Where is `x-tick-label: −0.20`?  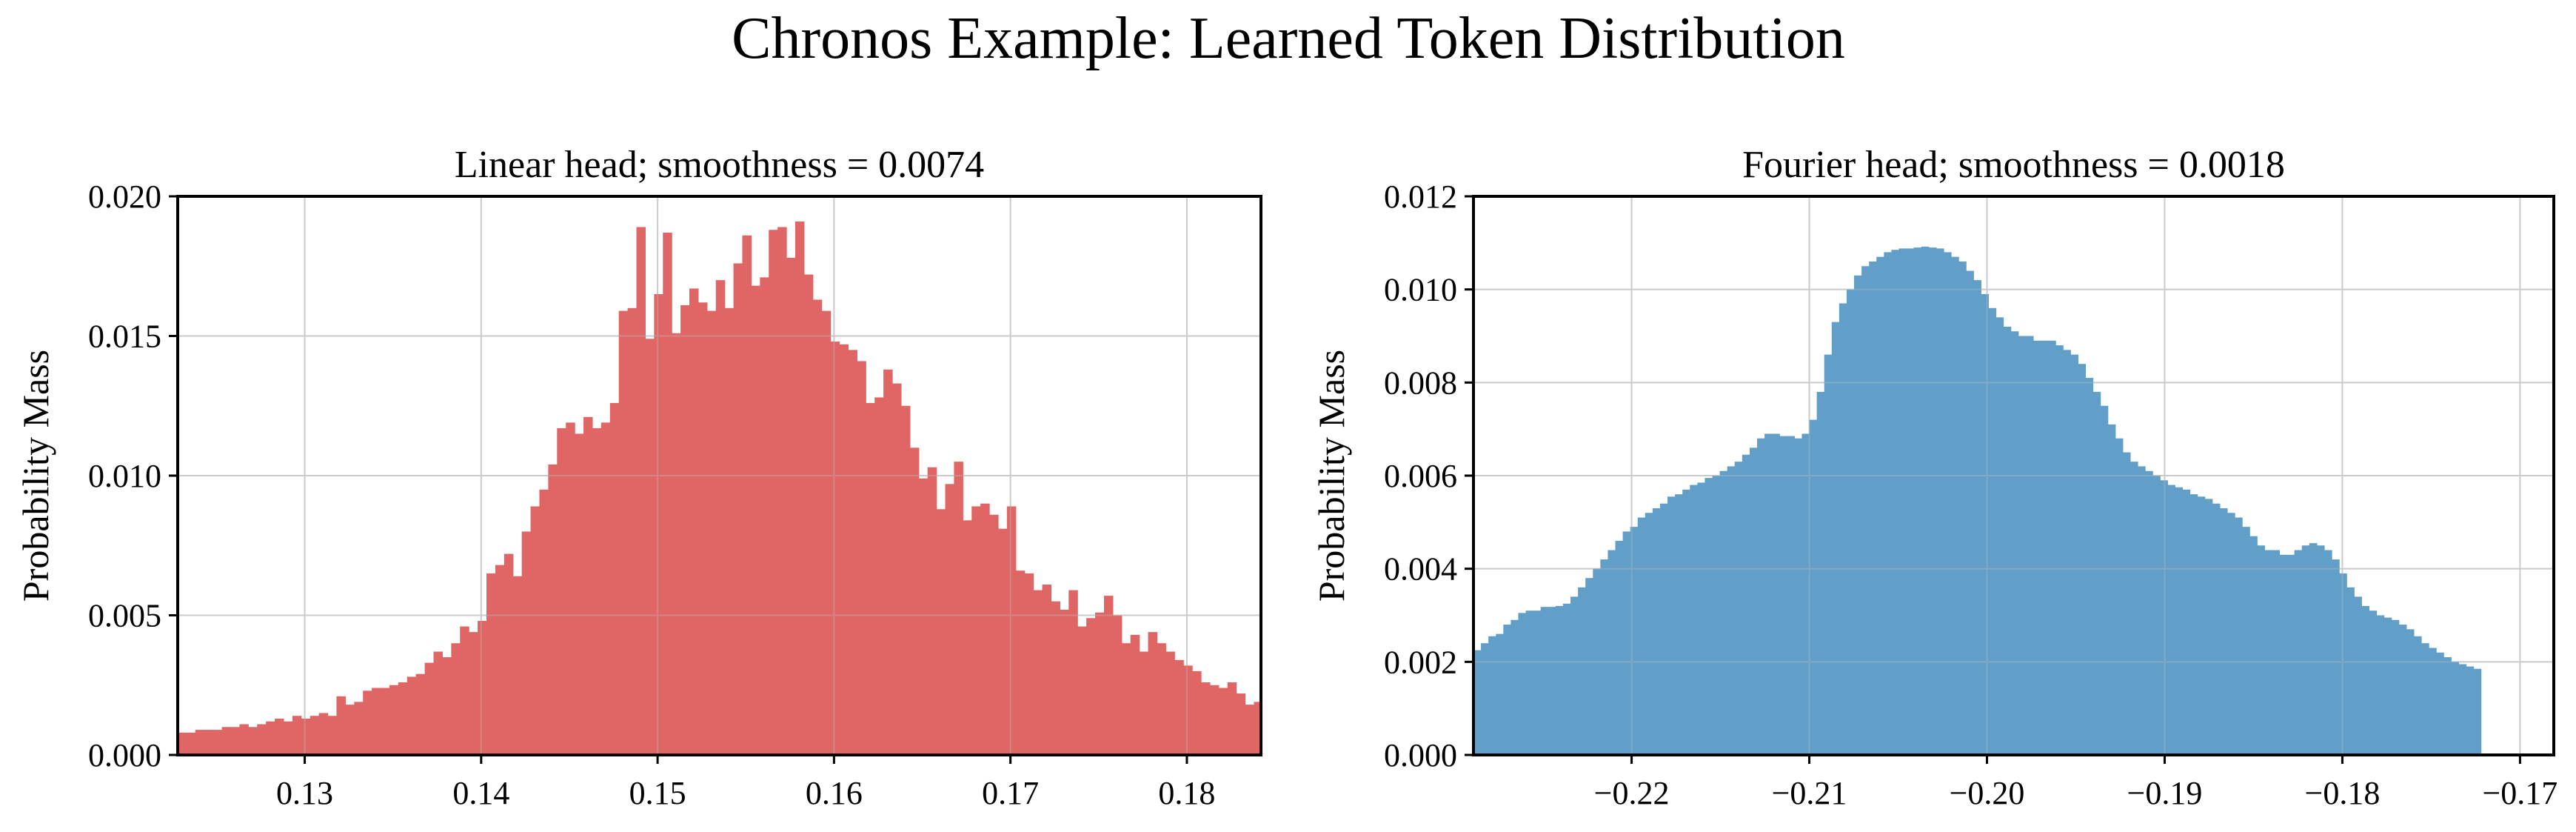 x-tick-label: −0.20 is located at coordinates (1987, 793).